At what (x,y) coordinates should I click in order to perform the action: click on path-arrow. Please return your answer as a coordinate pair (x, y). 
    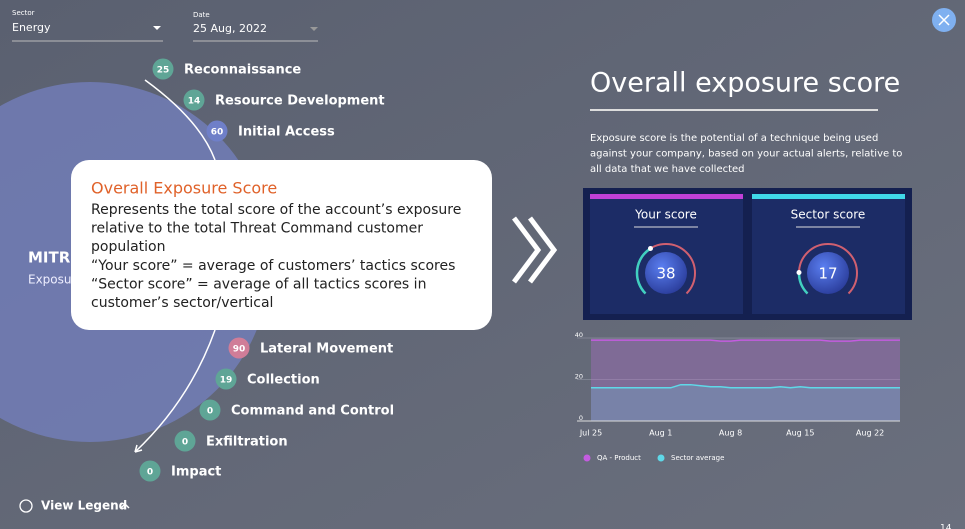
    Looking at the image, I should click on (138, 448).